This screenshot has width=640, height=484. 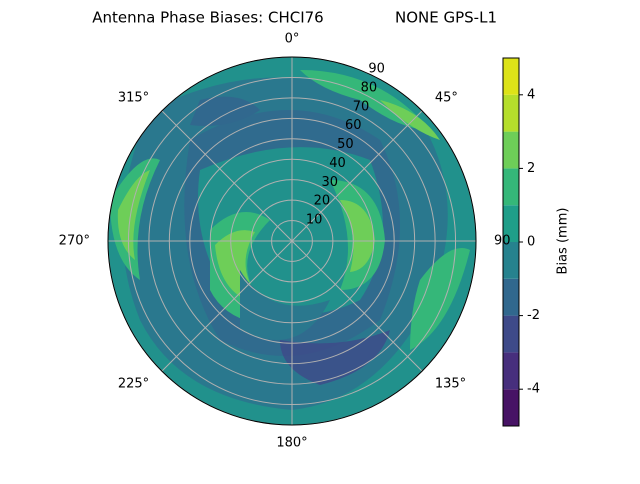 I want to click on theta-tick-label: 225°, so click(x=133, y=383).